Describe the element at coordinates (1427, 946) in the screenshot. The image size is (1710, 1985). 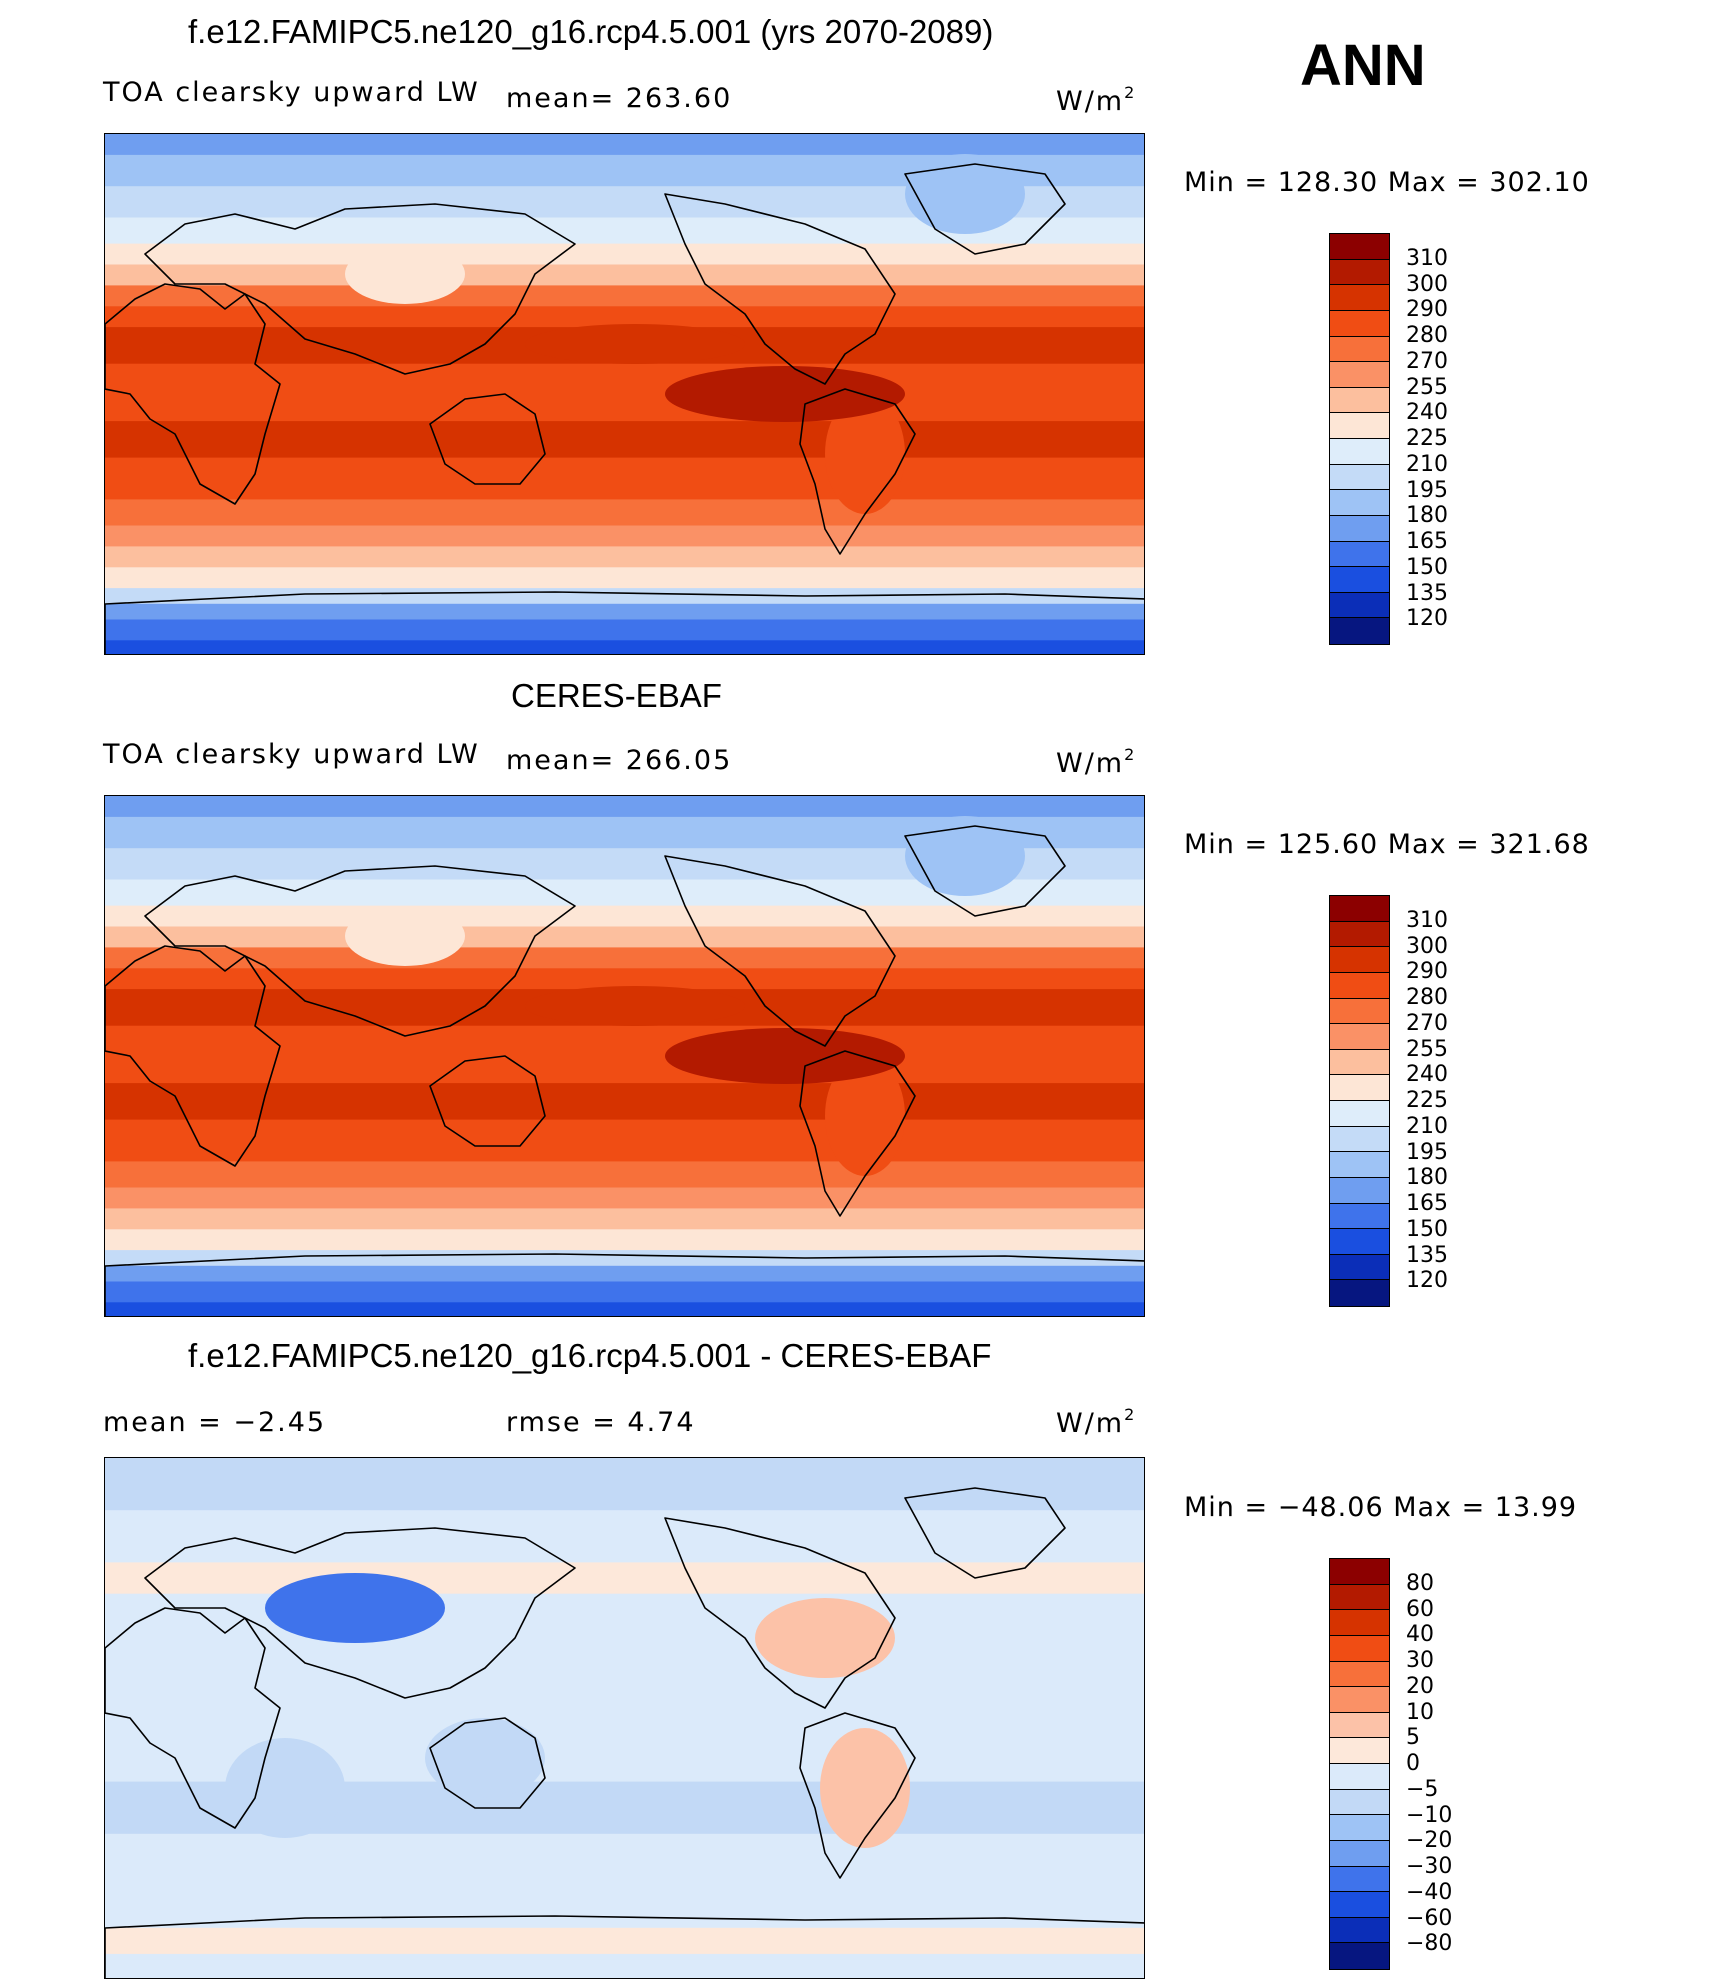
I see `colorbar-tick-label: 300` at that location.